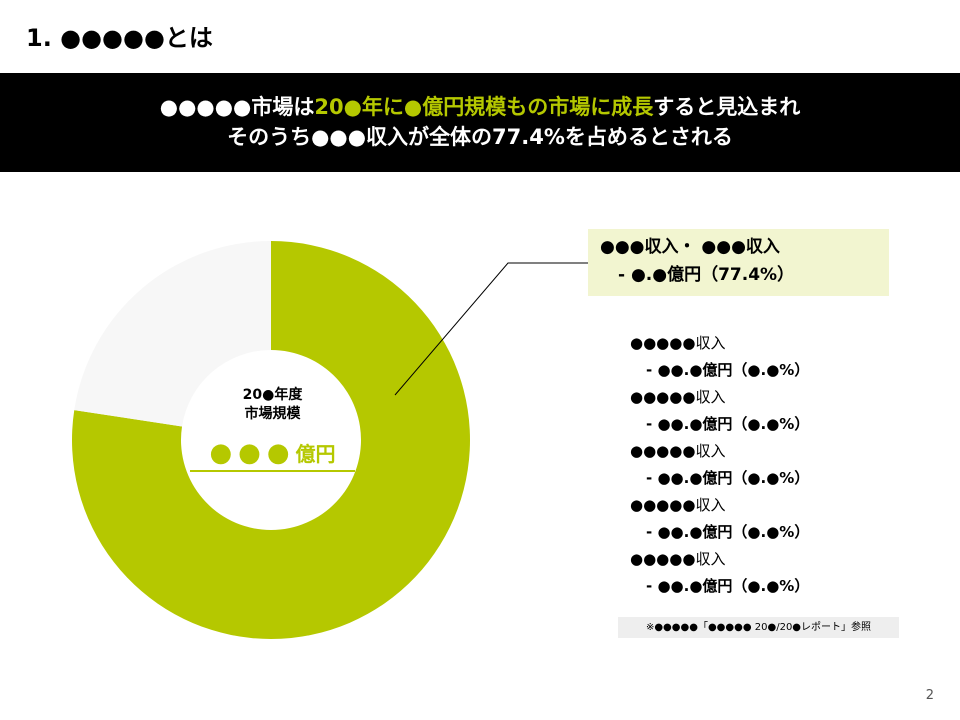  I want to click on unit-text: 億円, so click(315, 454).